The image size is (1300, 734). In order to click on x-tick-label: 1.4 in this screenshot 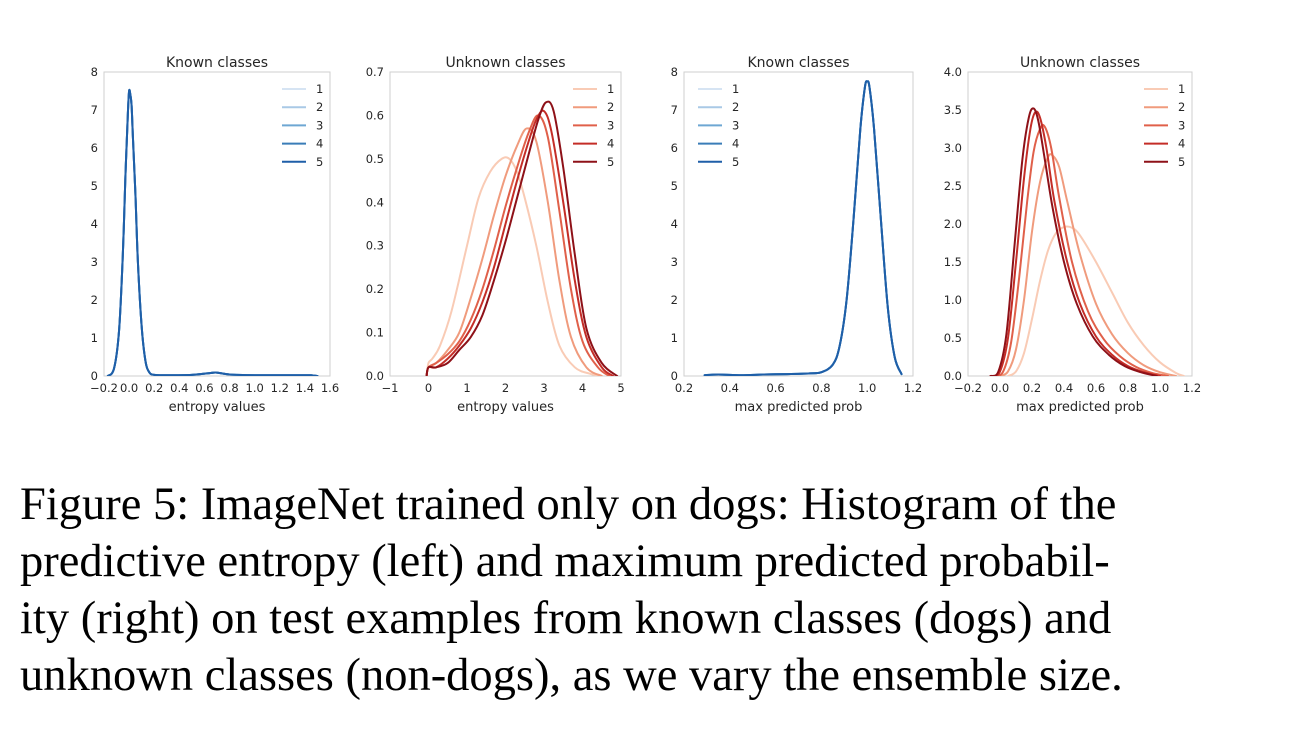, I will do `click(305, 388)`.